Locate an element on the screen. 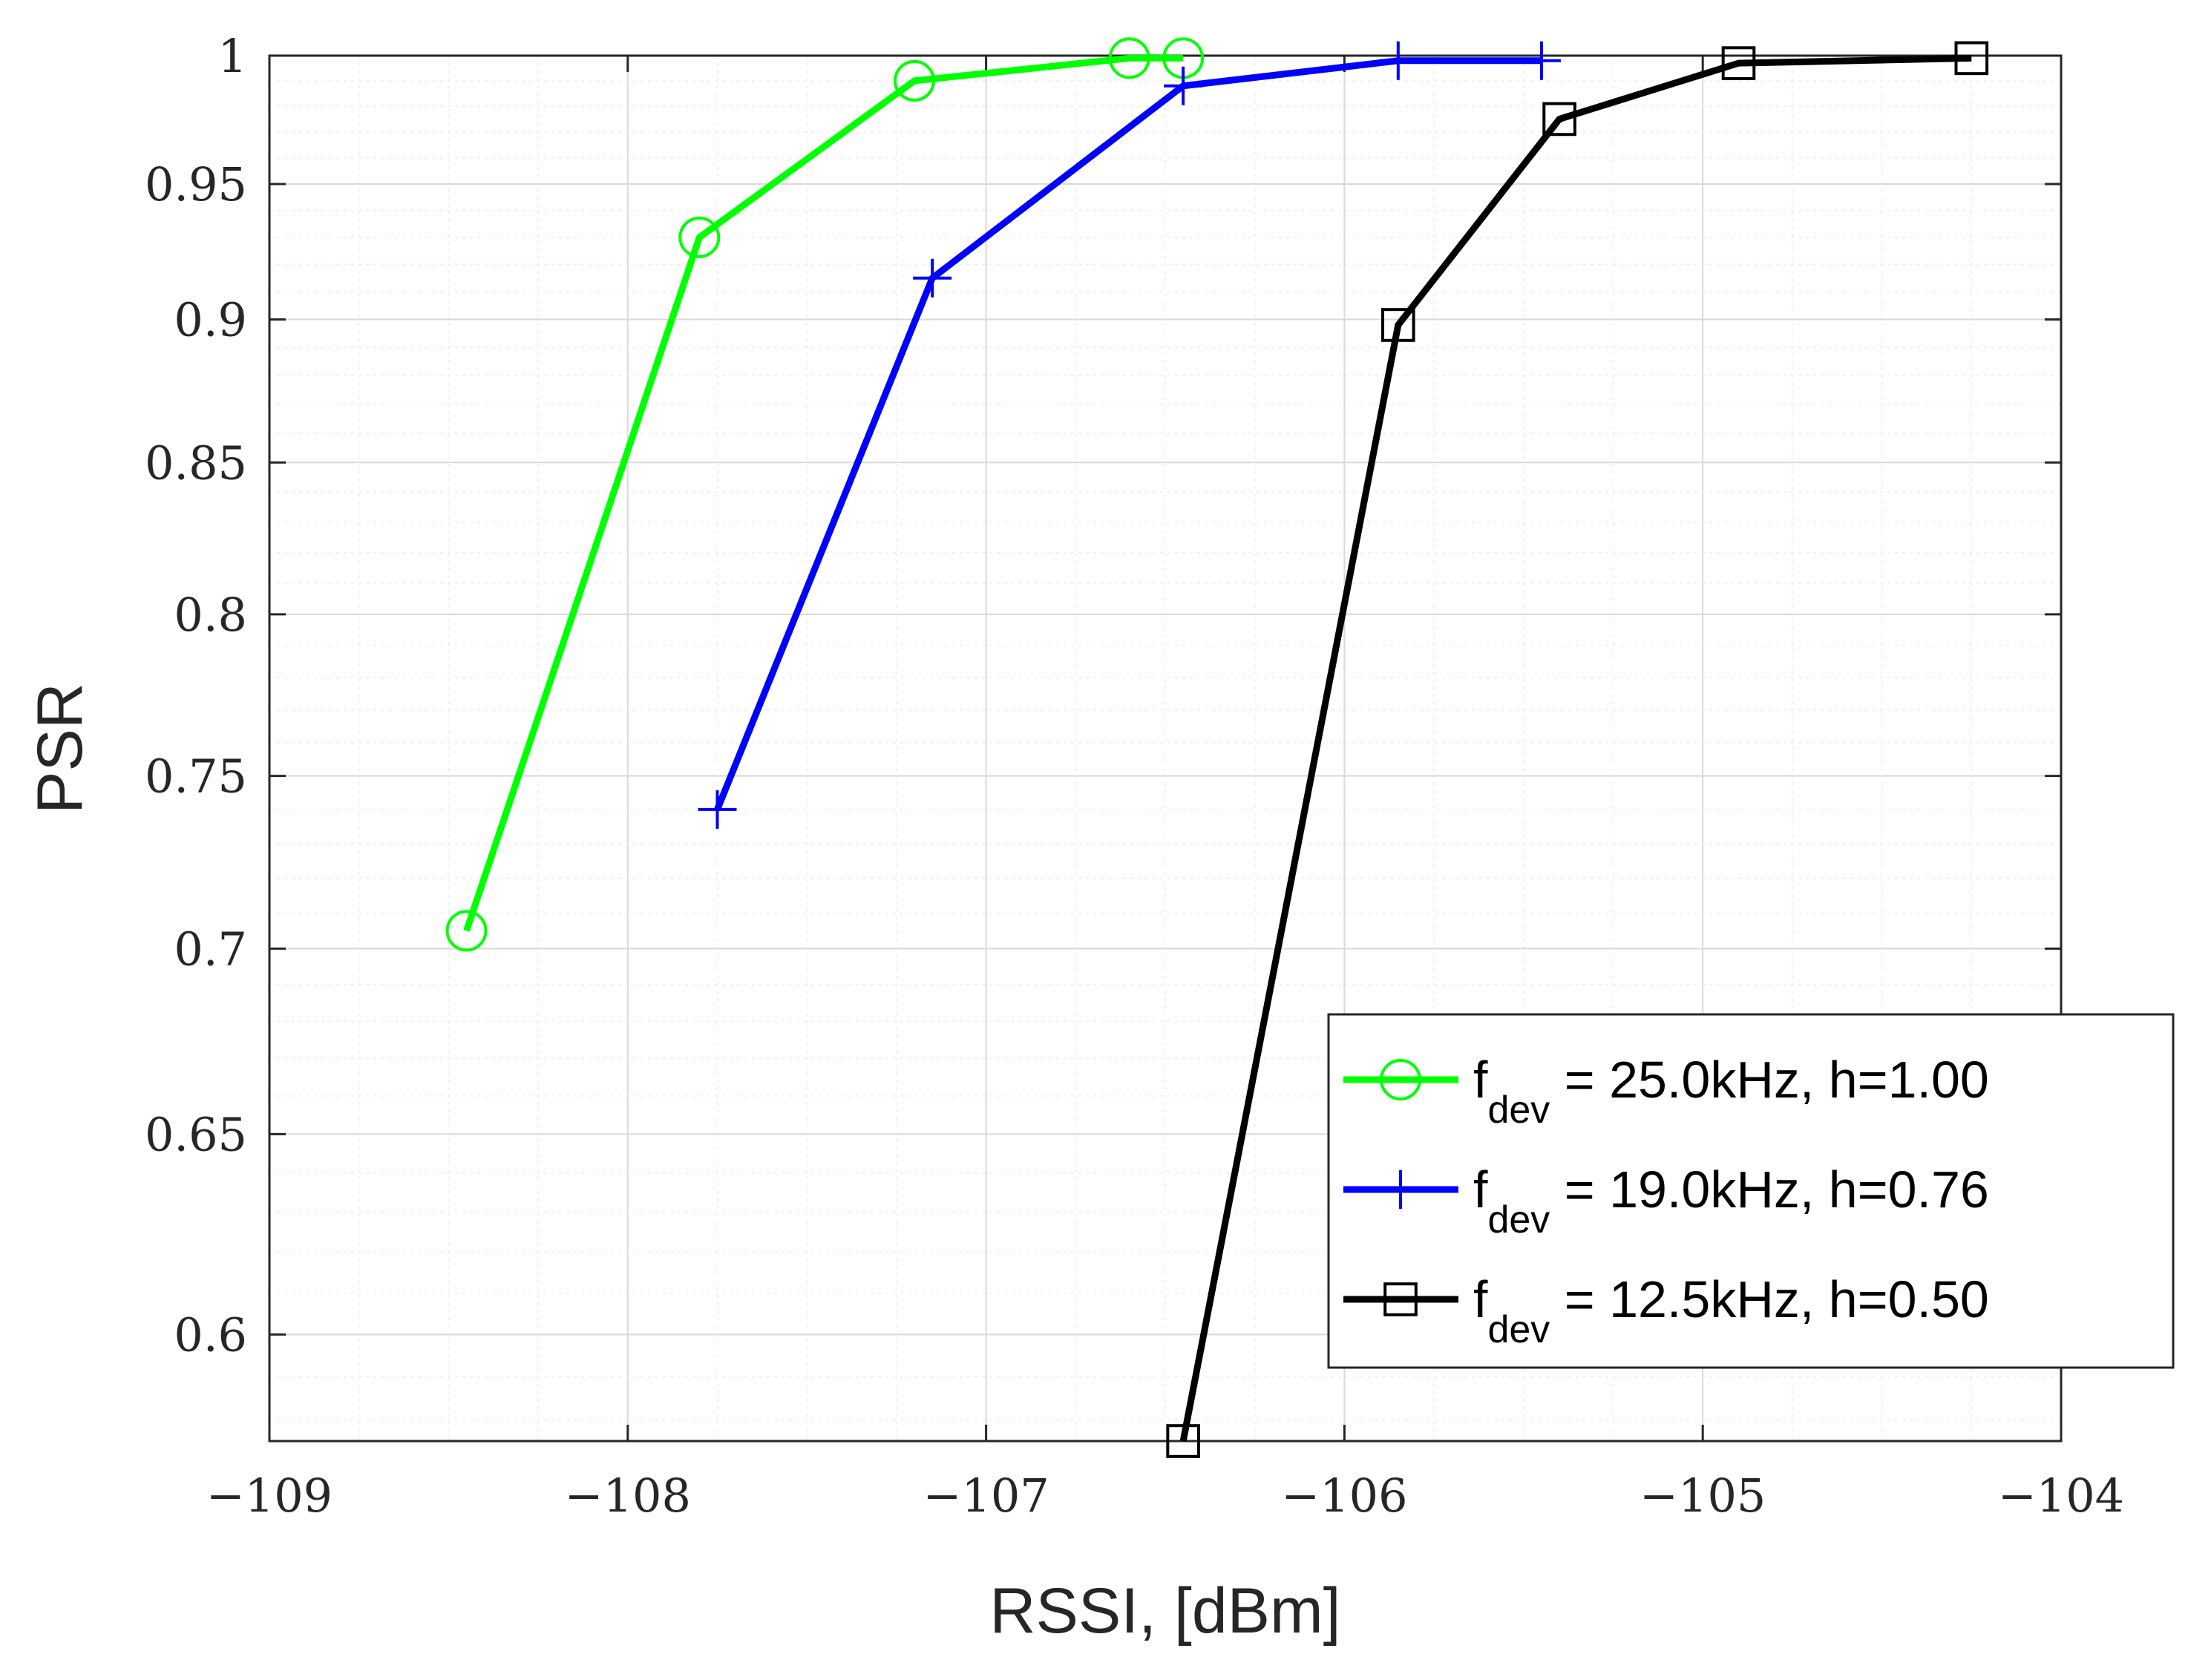 The height and width of the screenshot is (1680, 2188). y-tick-label: 0.6 is located at coordinates (211, 1335).